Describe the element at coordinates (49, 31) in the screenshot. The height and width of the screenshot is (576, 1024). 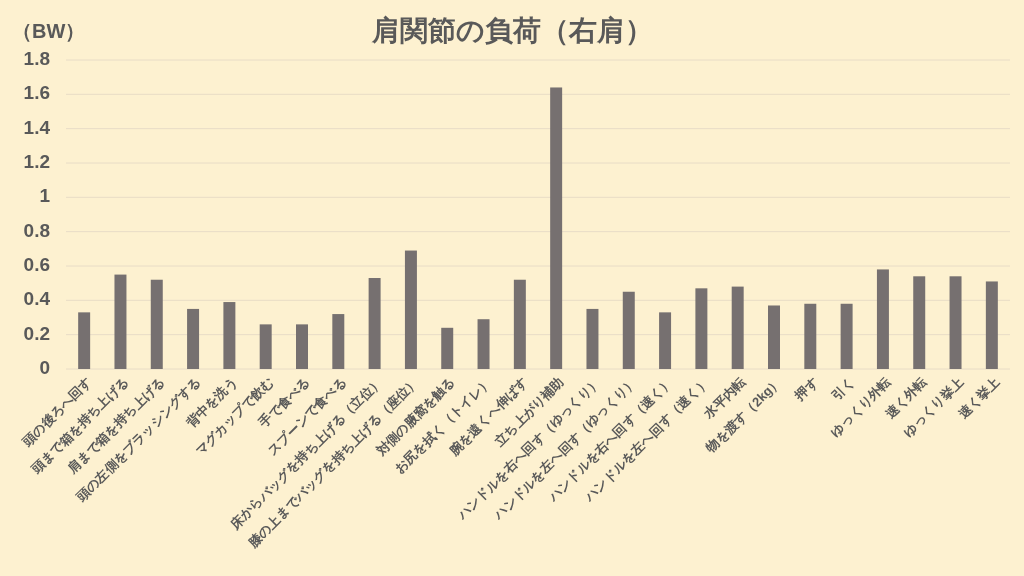
I see `y-axis-title: （BW）` at that location.